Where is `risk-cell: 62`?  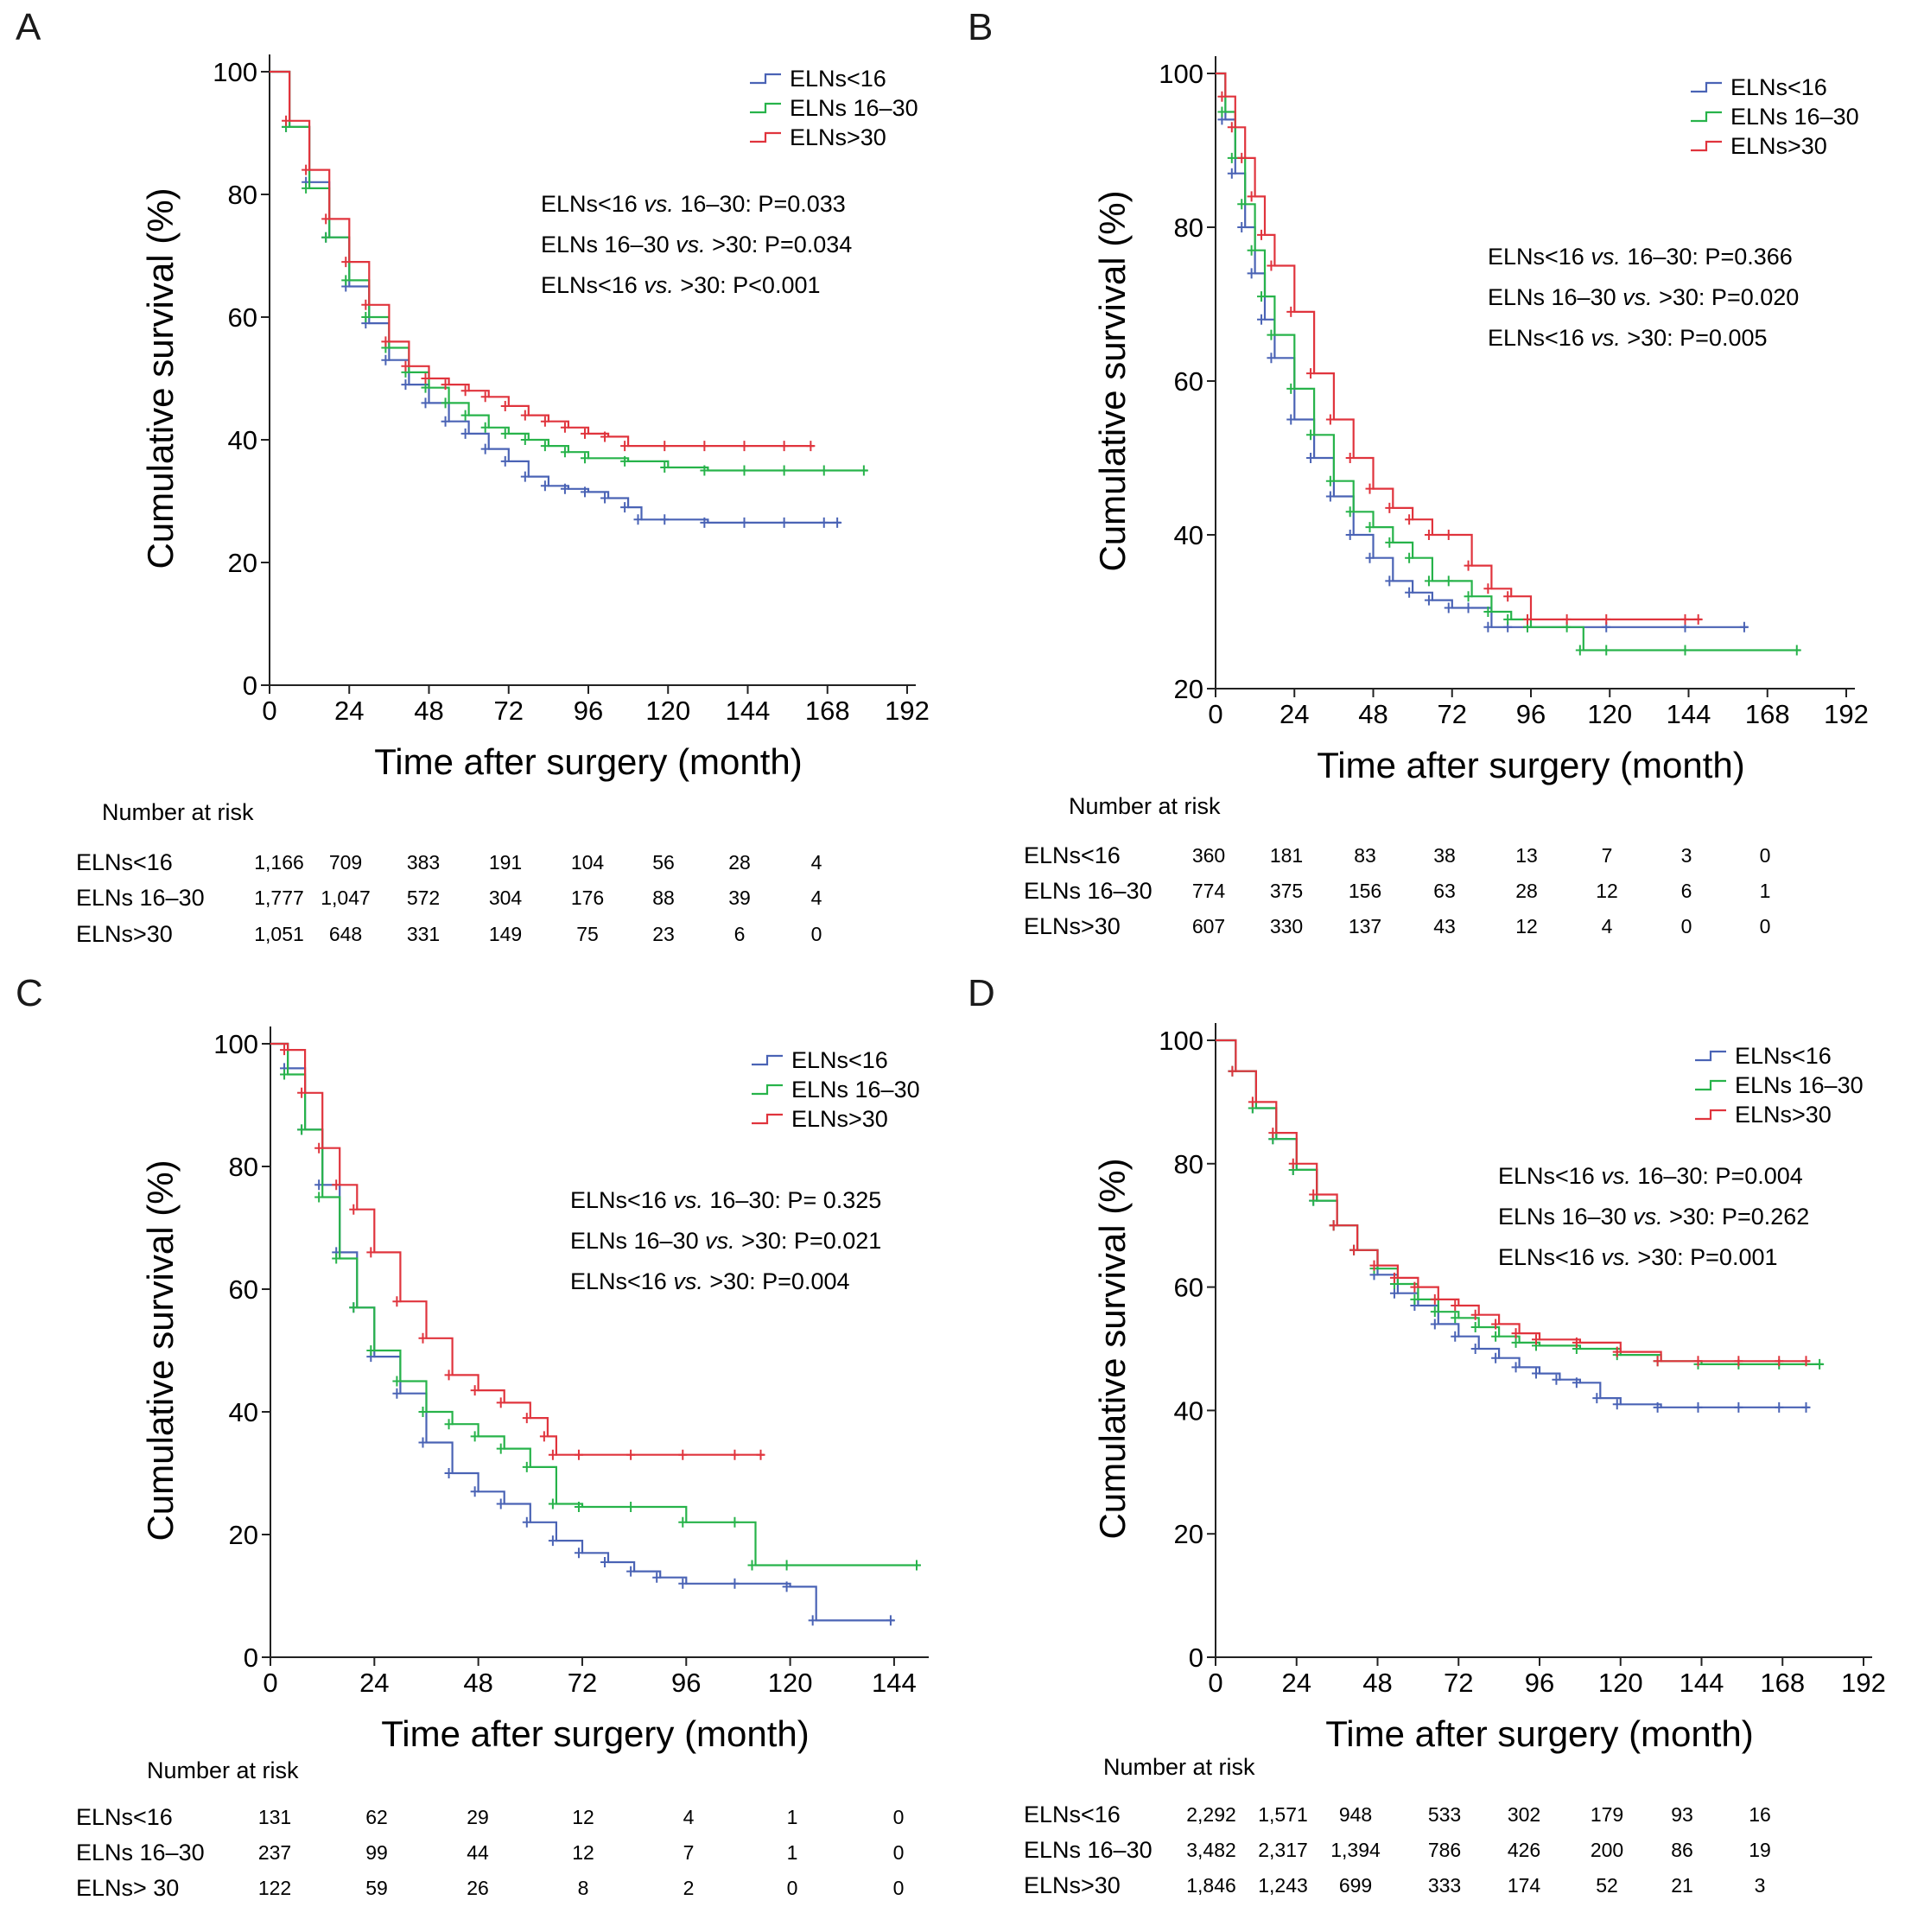 risk-cell: 62 is located at coordinates (376, 1817).